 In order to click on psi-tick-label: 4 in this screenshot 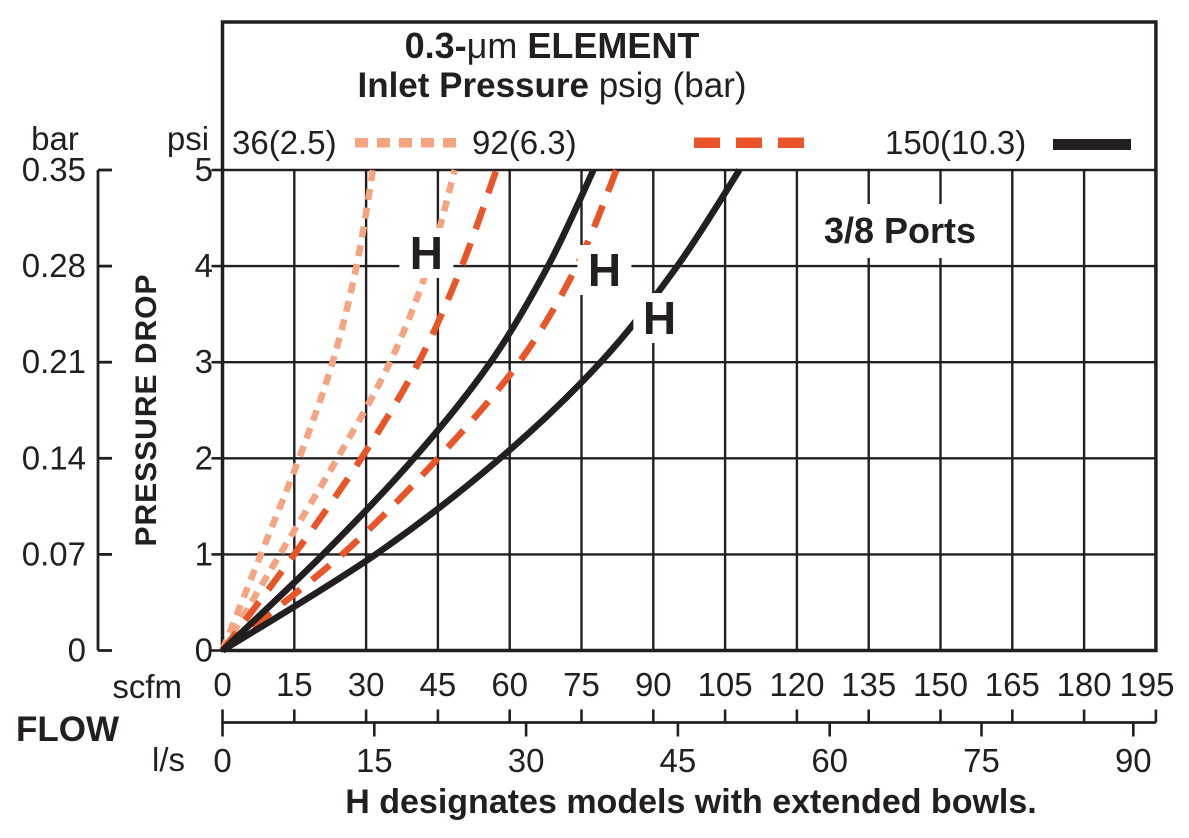, I will do `click(204, 265)`.